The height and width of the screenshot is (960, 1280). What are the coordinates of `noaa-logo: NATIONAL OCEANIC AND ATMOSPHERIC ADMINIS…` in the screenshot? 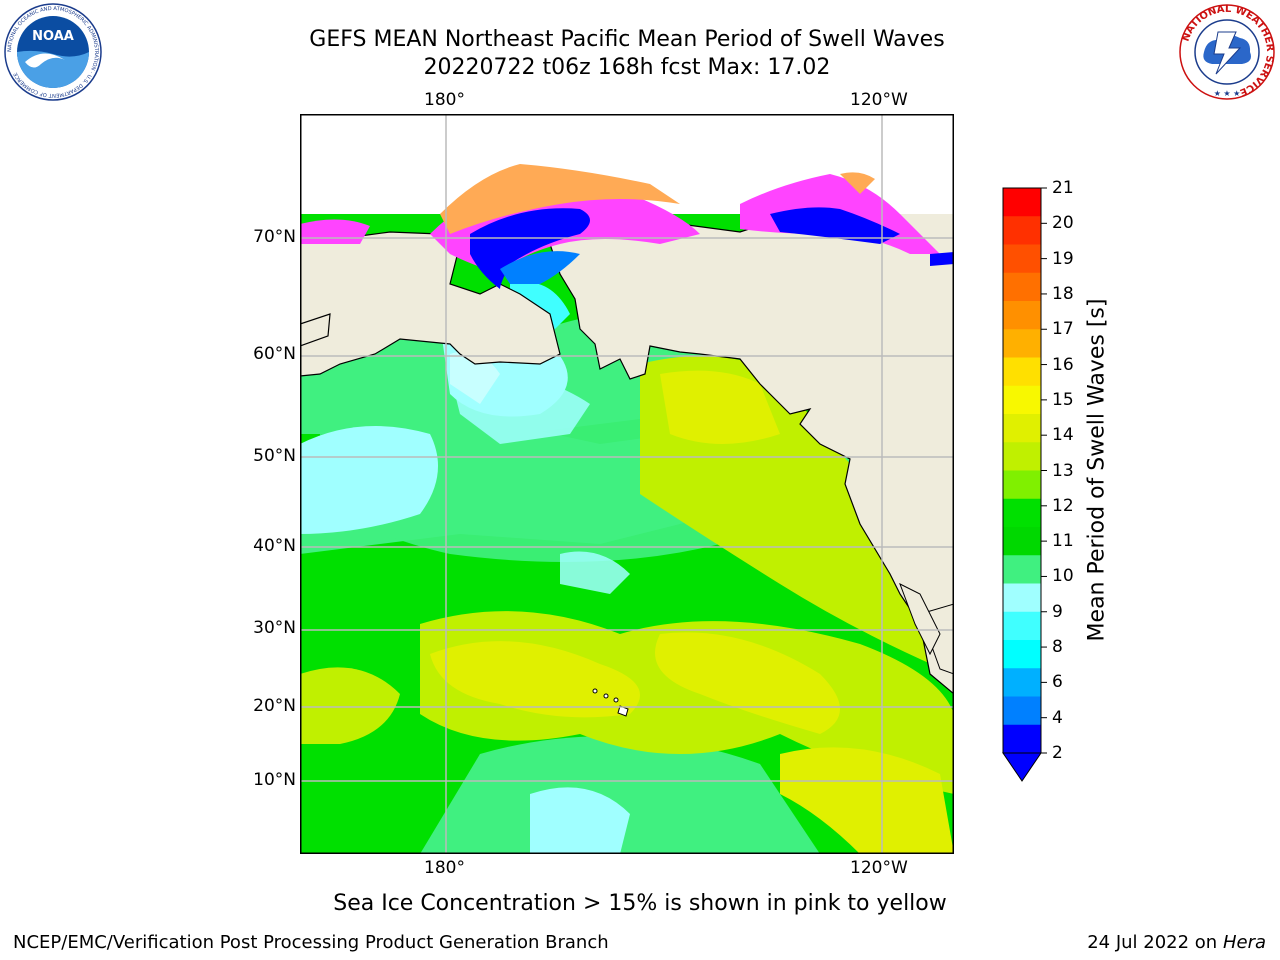 It's located at (53, 52).